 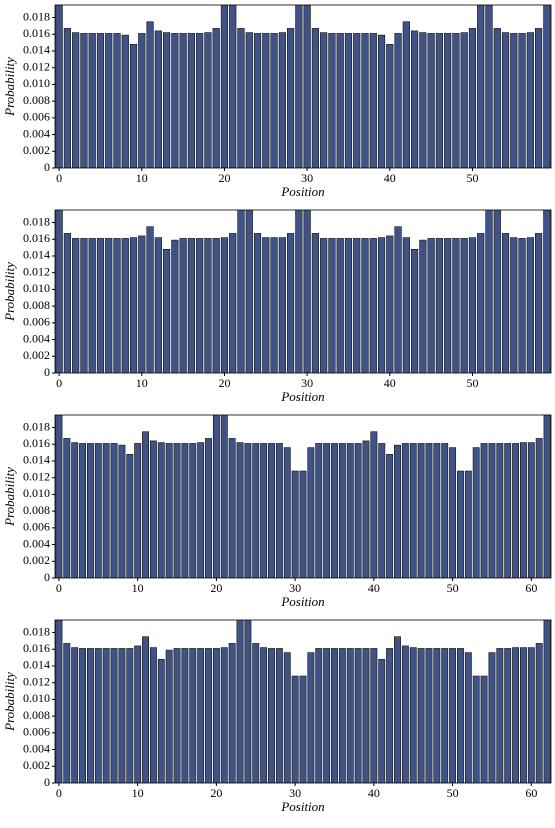 What do you see at coordinates (36, 476) in the screenshot?
I see `y-tick-label: 0.012` at bounding box center [36, 476].